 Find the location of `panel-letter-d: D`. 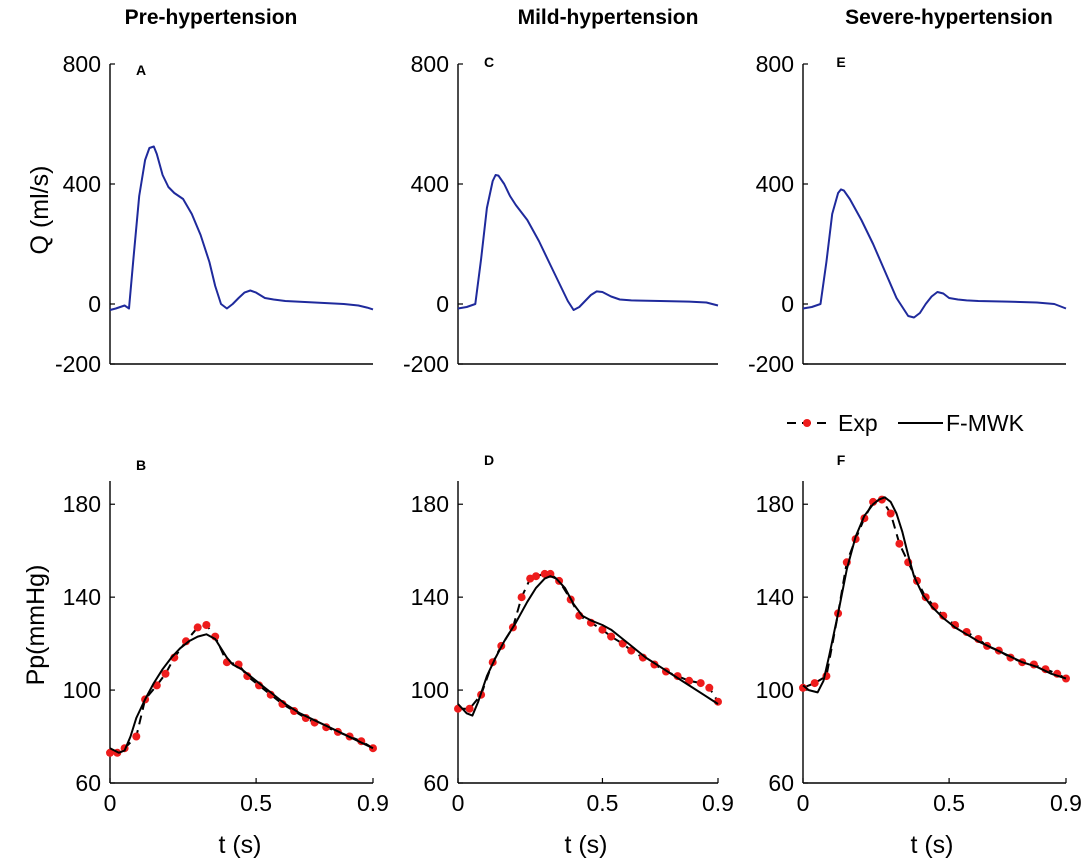

panel-letter-d: D is located at coordinates (489, 460).